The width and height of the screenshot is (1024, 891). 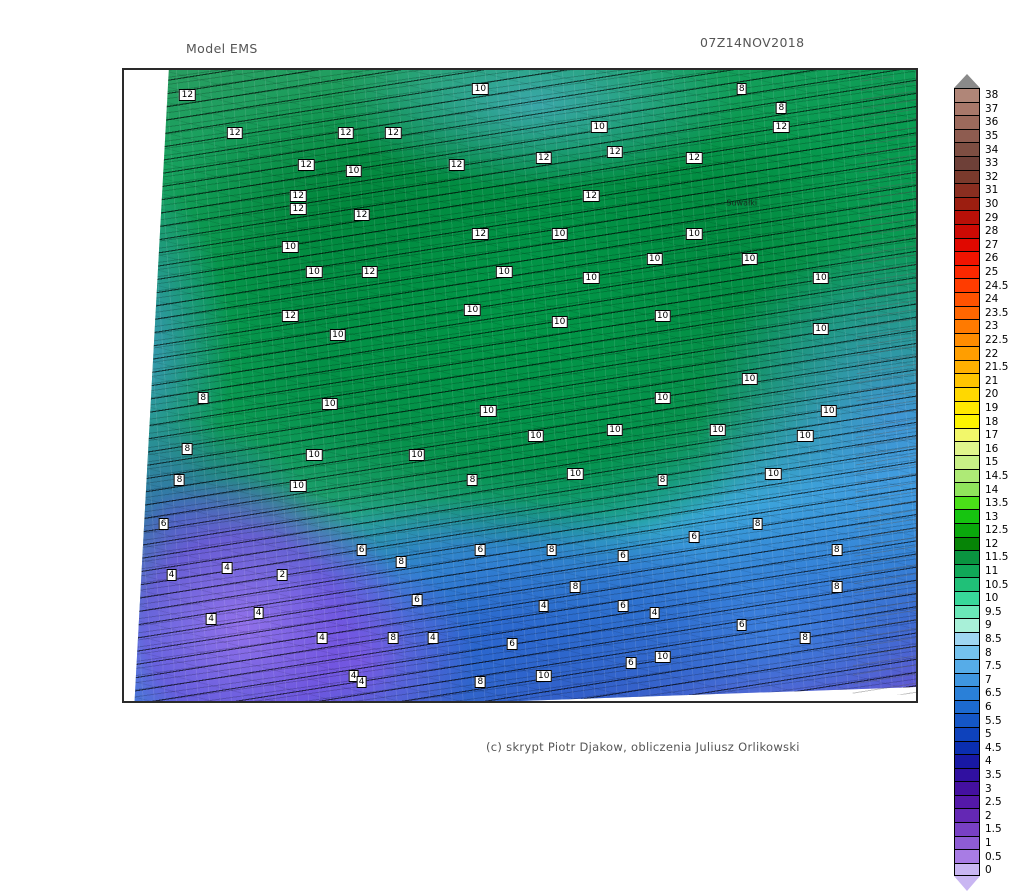 What do you see at coordinates (981, 339) in the screenshot?
I see `colorbar-swatch: 22.5` at bounding box center [981, 339].